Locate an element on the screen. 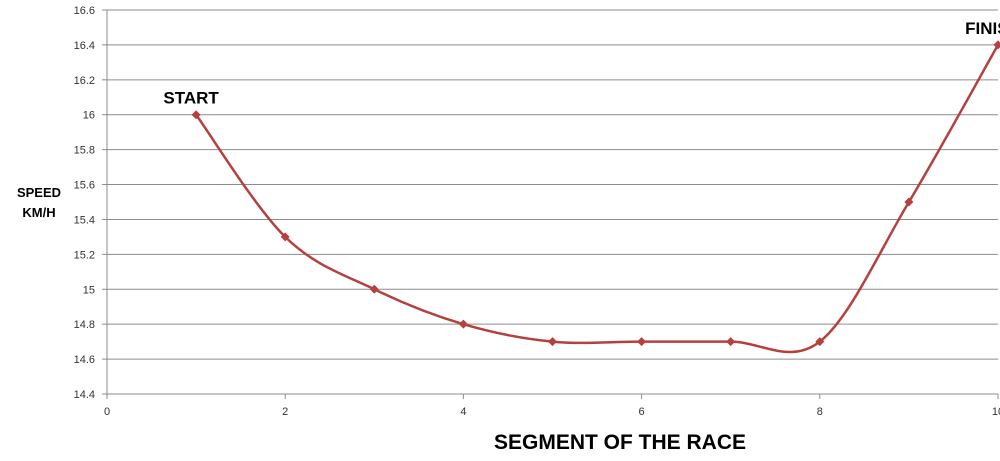 The width and height of the screenshot is (1000, 461). annotation-label: START is located at coordinates (191, 98).